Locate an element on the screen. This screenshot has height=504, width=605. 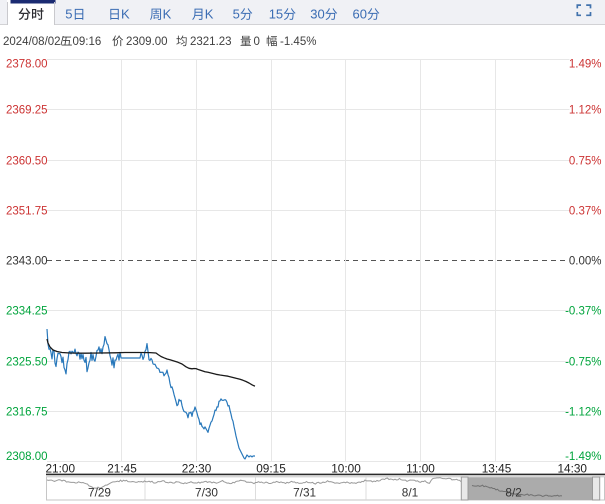
svg-text: 2309.00 is located at coordinates (147, 42).